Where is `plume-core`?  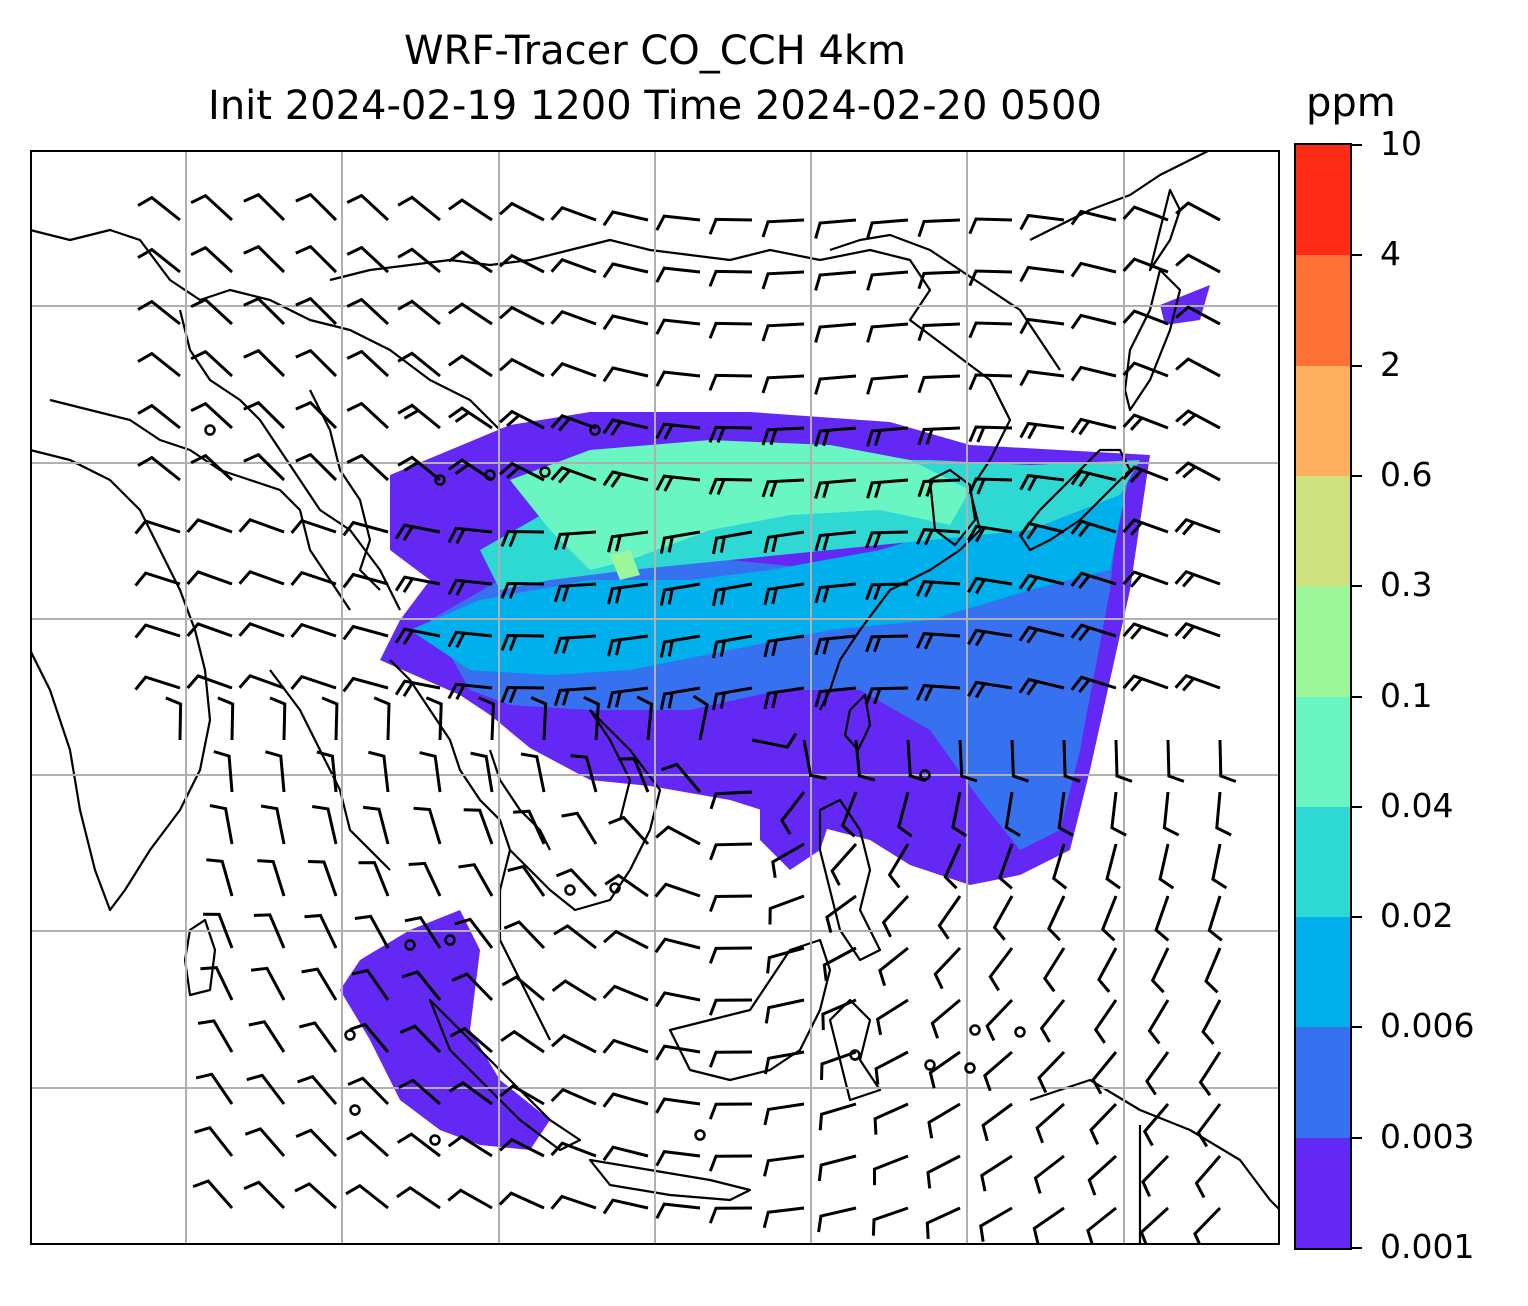
plume-core is located at coordinates (625, 565).